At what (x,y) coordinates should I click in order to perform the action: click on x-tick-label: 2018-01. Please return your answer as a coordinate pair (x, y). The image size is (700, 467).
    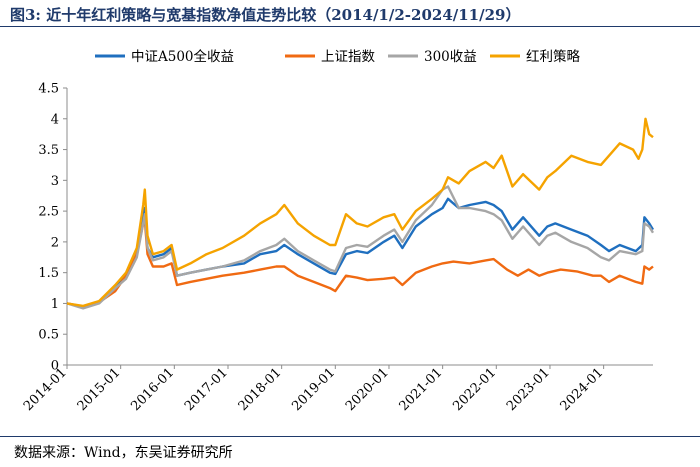
    Looking at the image, I should click on (260, 389).